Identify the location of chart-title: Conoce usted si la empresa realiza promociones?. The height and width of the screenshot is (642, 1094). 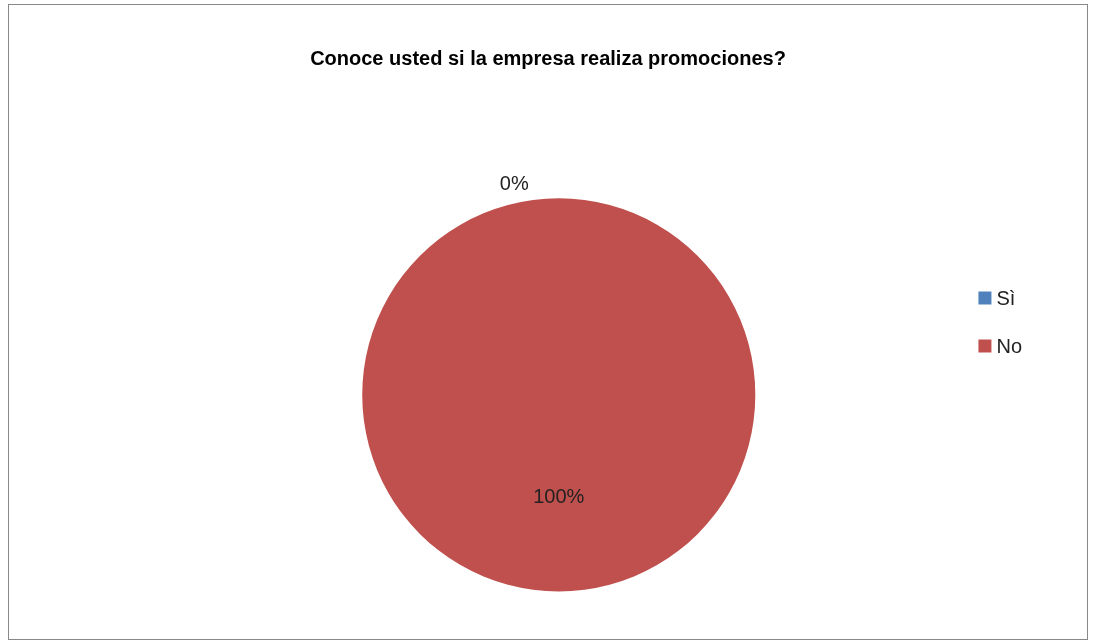
(548, 58).